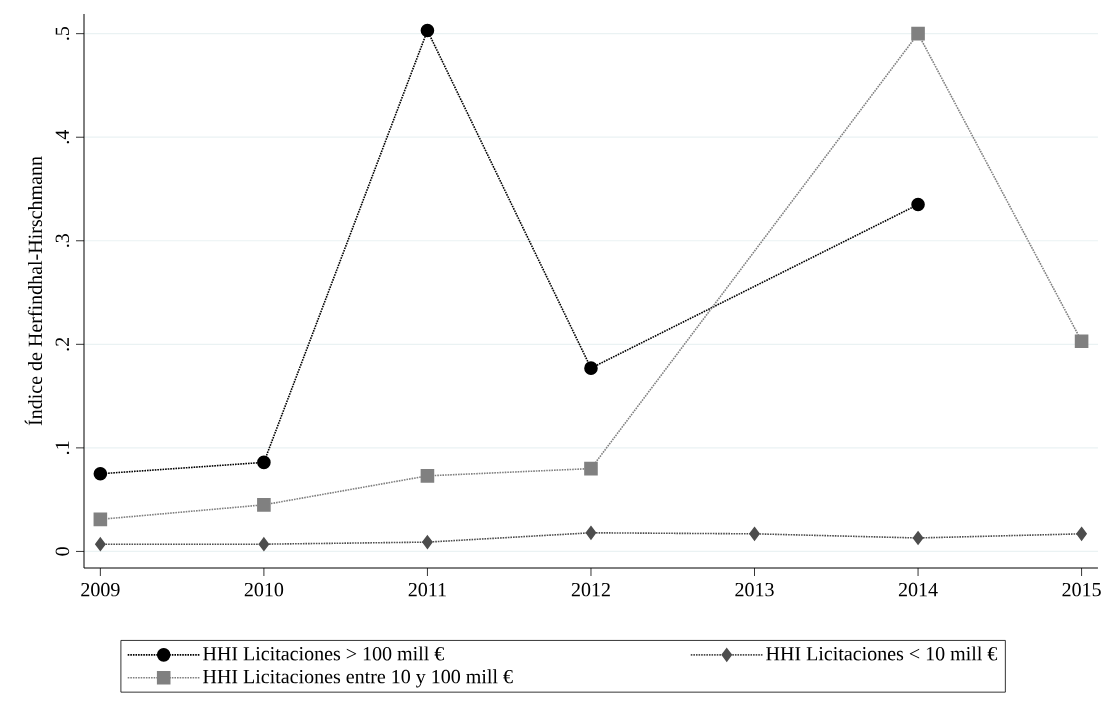  Describe the element at coordinates (324, 653) in the screenshot. I see `legend-label: HHI Licitaciones > 100 mill €` at that location.